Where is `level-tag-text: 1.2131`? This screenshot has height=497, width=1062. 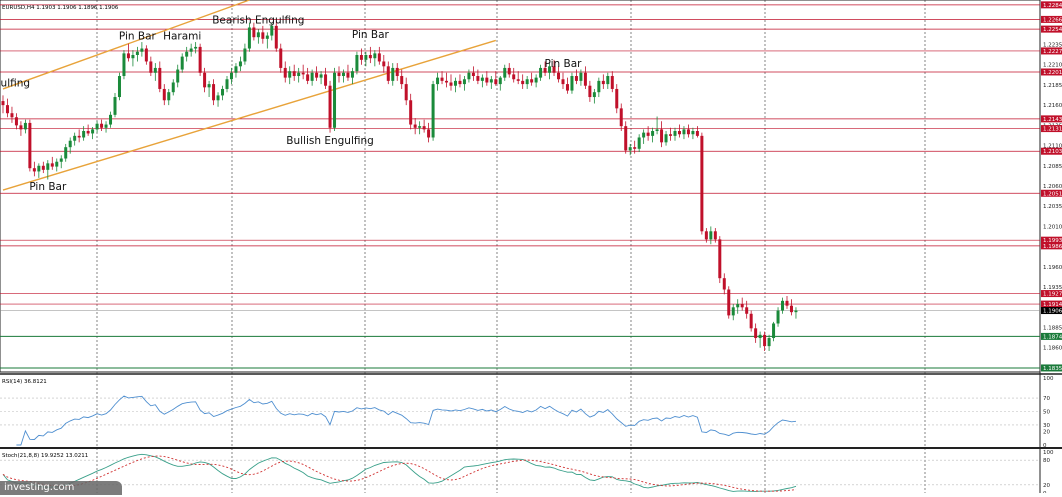
level-tag-text: 1.2131 is located at coordinates (1052, 130).